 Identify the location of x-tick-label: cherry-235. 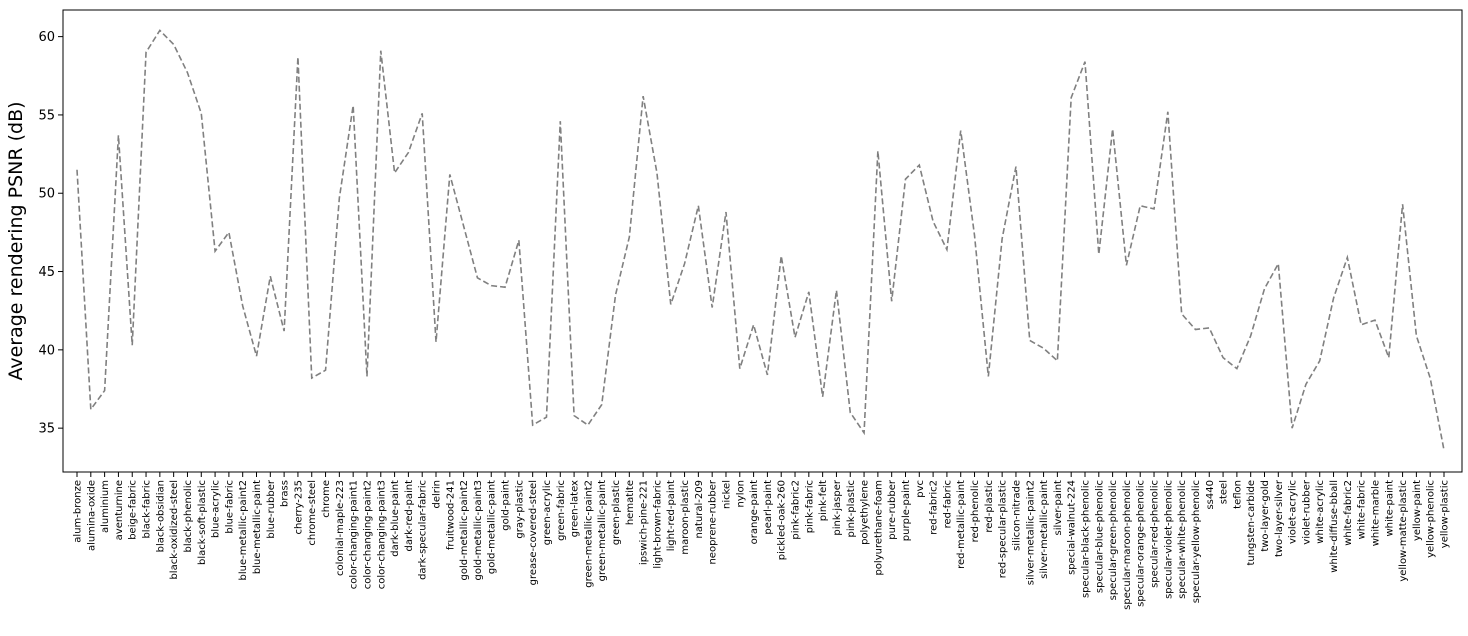
(298, 507).